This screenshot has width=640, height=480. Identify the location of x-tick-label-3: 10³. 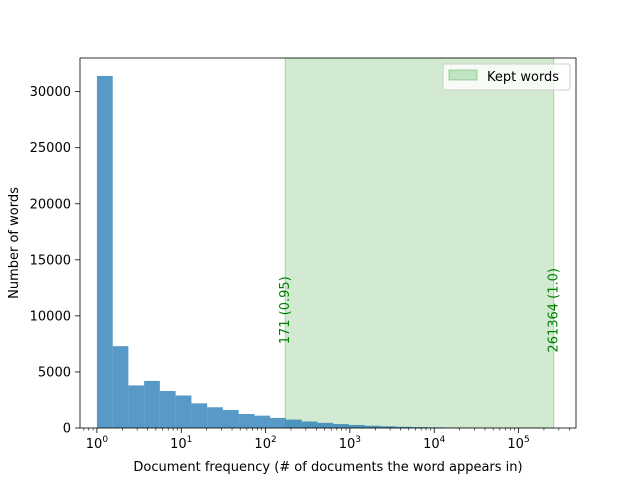
(350, 443).